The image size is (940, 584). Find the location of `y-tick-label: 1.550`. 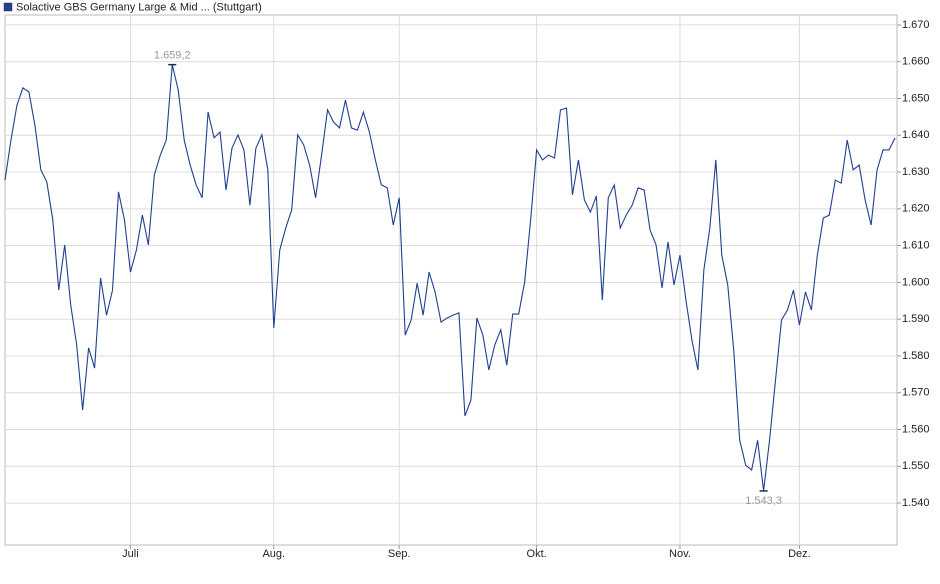

y-tick-label: 1.550 is located at coordinates (916, 466).